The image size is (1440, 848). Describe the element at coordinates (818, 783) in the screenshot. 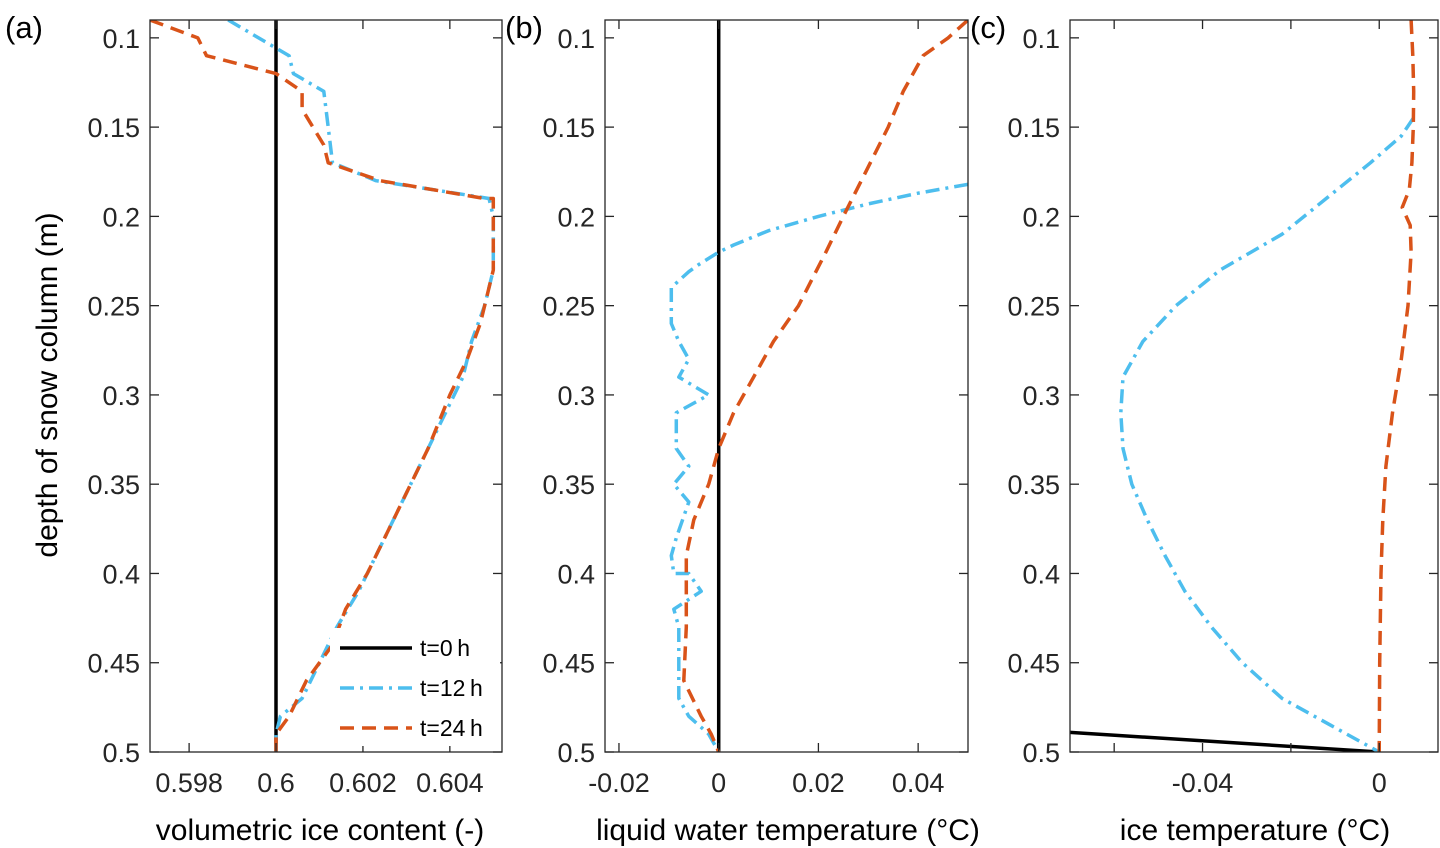

I see `x-tick-label: 0.02` at that location.